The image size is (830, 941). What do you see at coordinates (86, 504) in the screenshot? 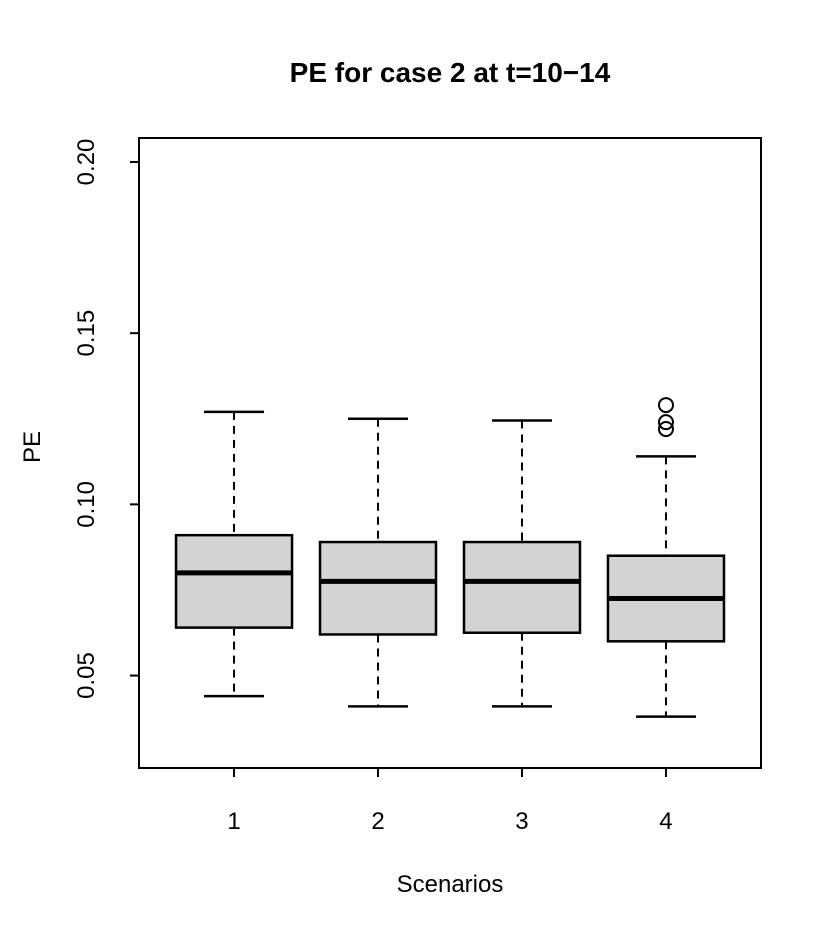
I see `y-tick-label: 0.10` at bounding box center [86, 504].